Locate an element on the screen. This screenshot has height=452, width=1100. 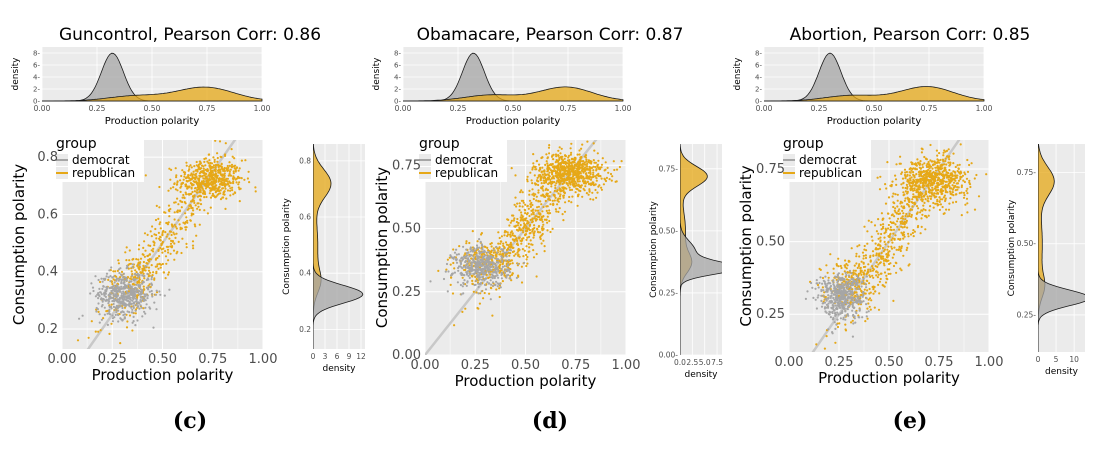
x-tick-label: 0.75 is located at coordinates (212, 359).